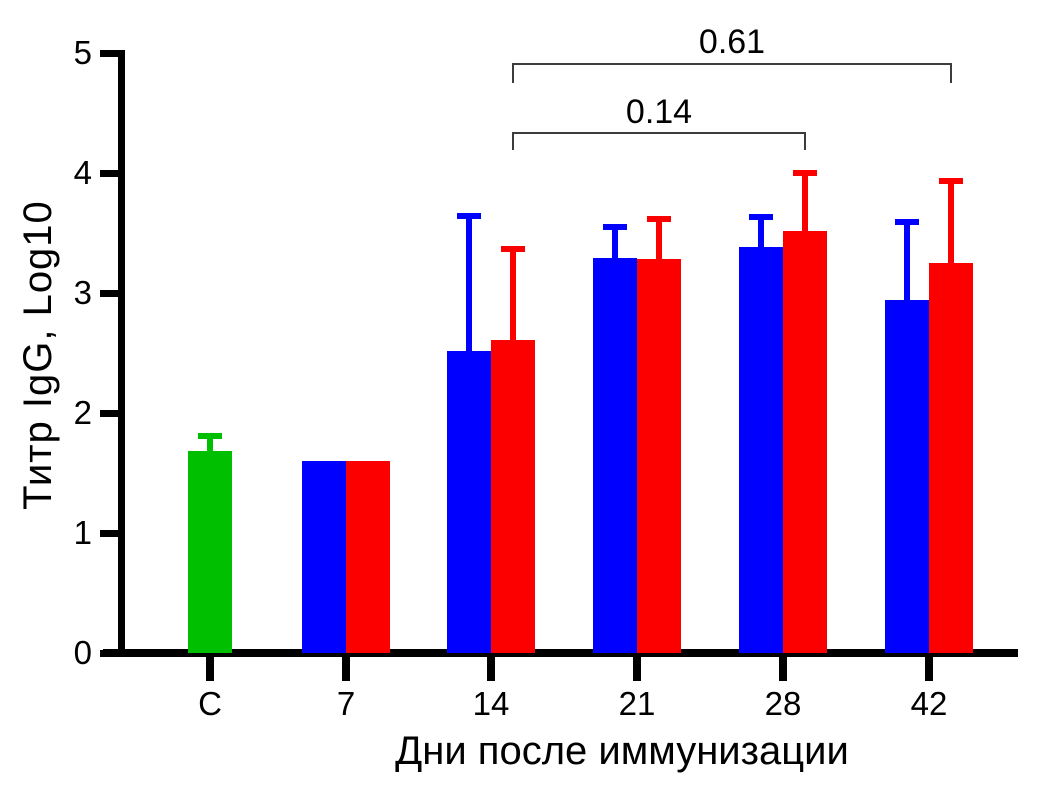 The height and width of the screenshot is (792, 1040). I want to click on y-tick-label-5: 5, so click(82, 52).